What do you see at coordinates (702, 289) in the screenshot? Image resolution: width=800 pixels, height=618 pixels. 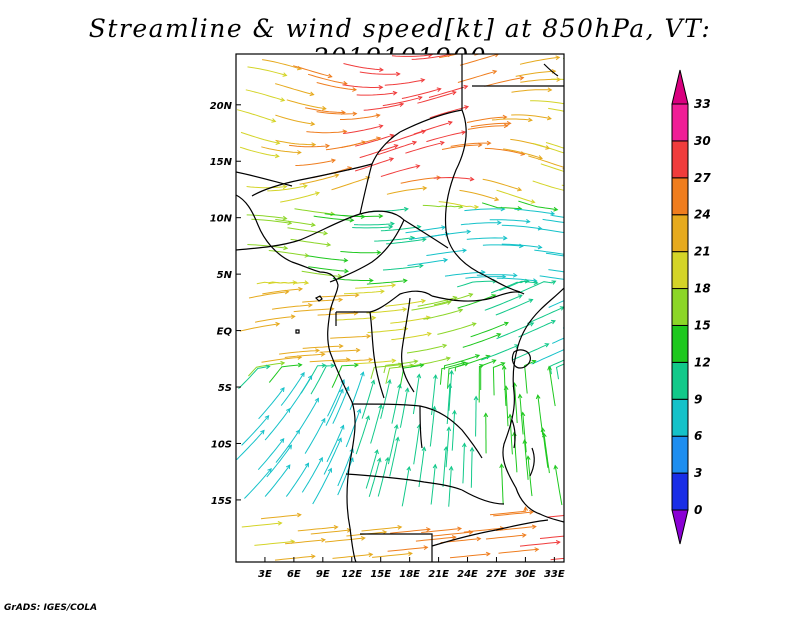 I see `colorbar-label: 18` at bounding box center [702, 289].